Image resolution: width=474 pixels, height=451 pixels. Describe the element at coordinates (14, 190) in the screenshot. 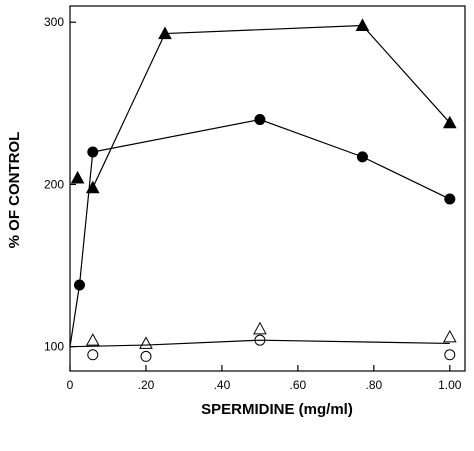

I see `y-axis-title: % OF CONTROL` at that location.